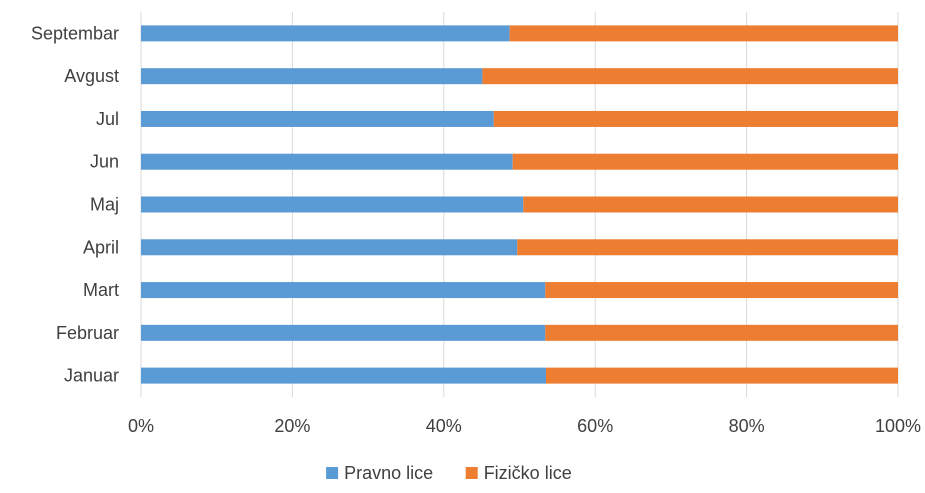  I want to click on legend-label: Pravno lice, so click(388, 473).